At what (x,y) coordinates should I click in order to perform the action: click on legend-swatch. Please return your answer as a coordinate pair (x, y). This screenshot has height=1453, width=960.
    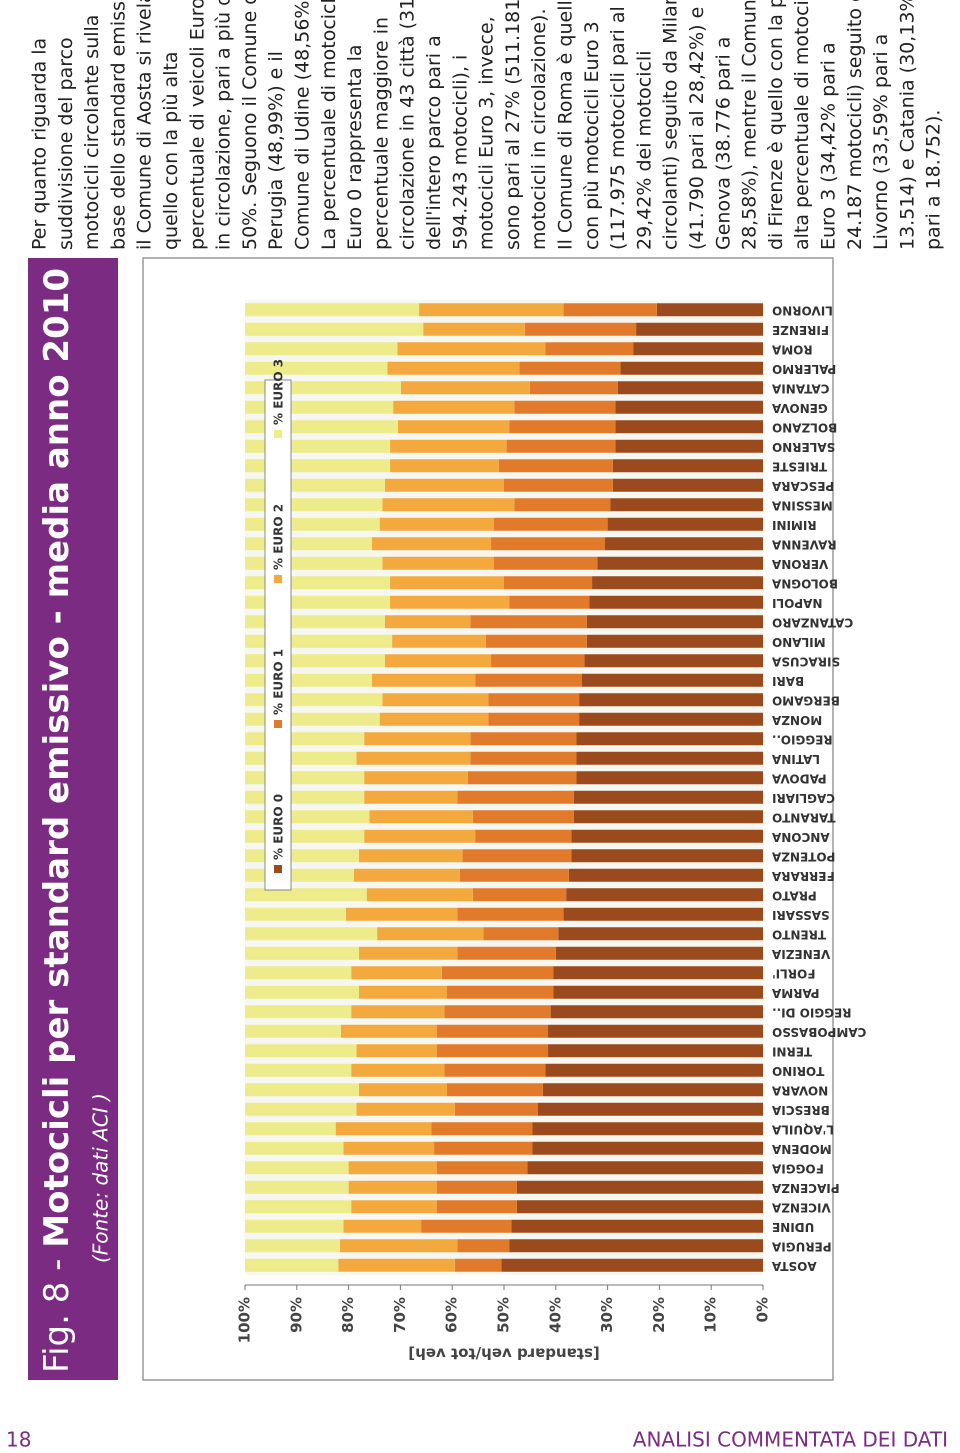
    Looking at the image, I should click on (278, 724).